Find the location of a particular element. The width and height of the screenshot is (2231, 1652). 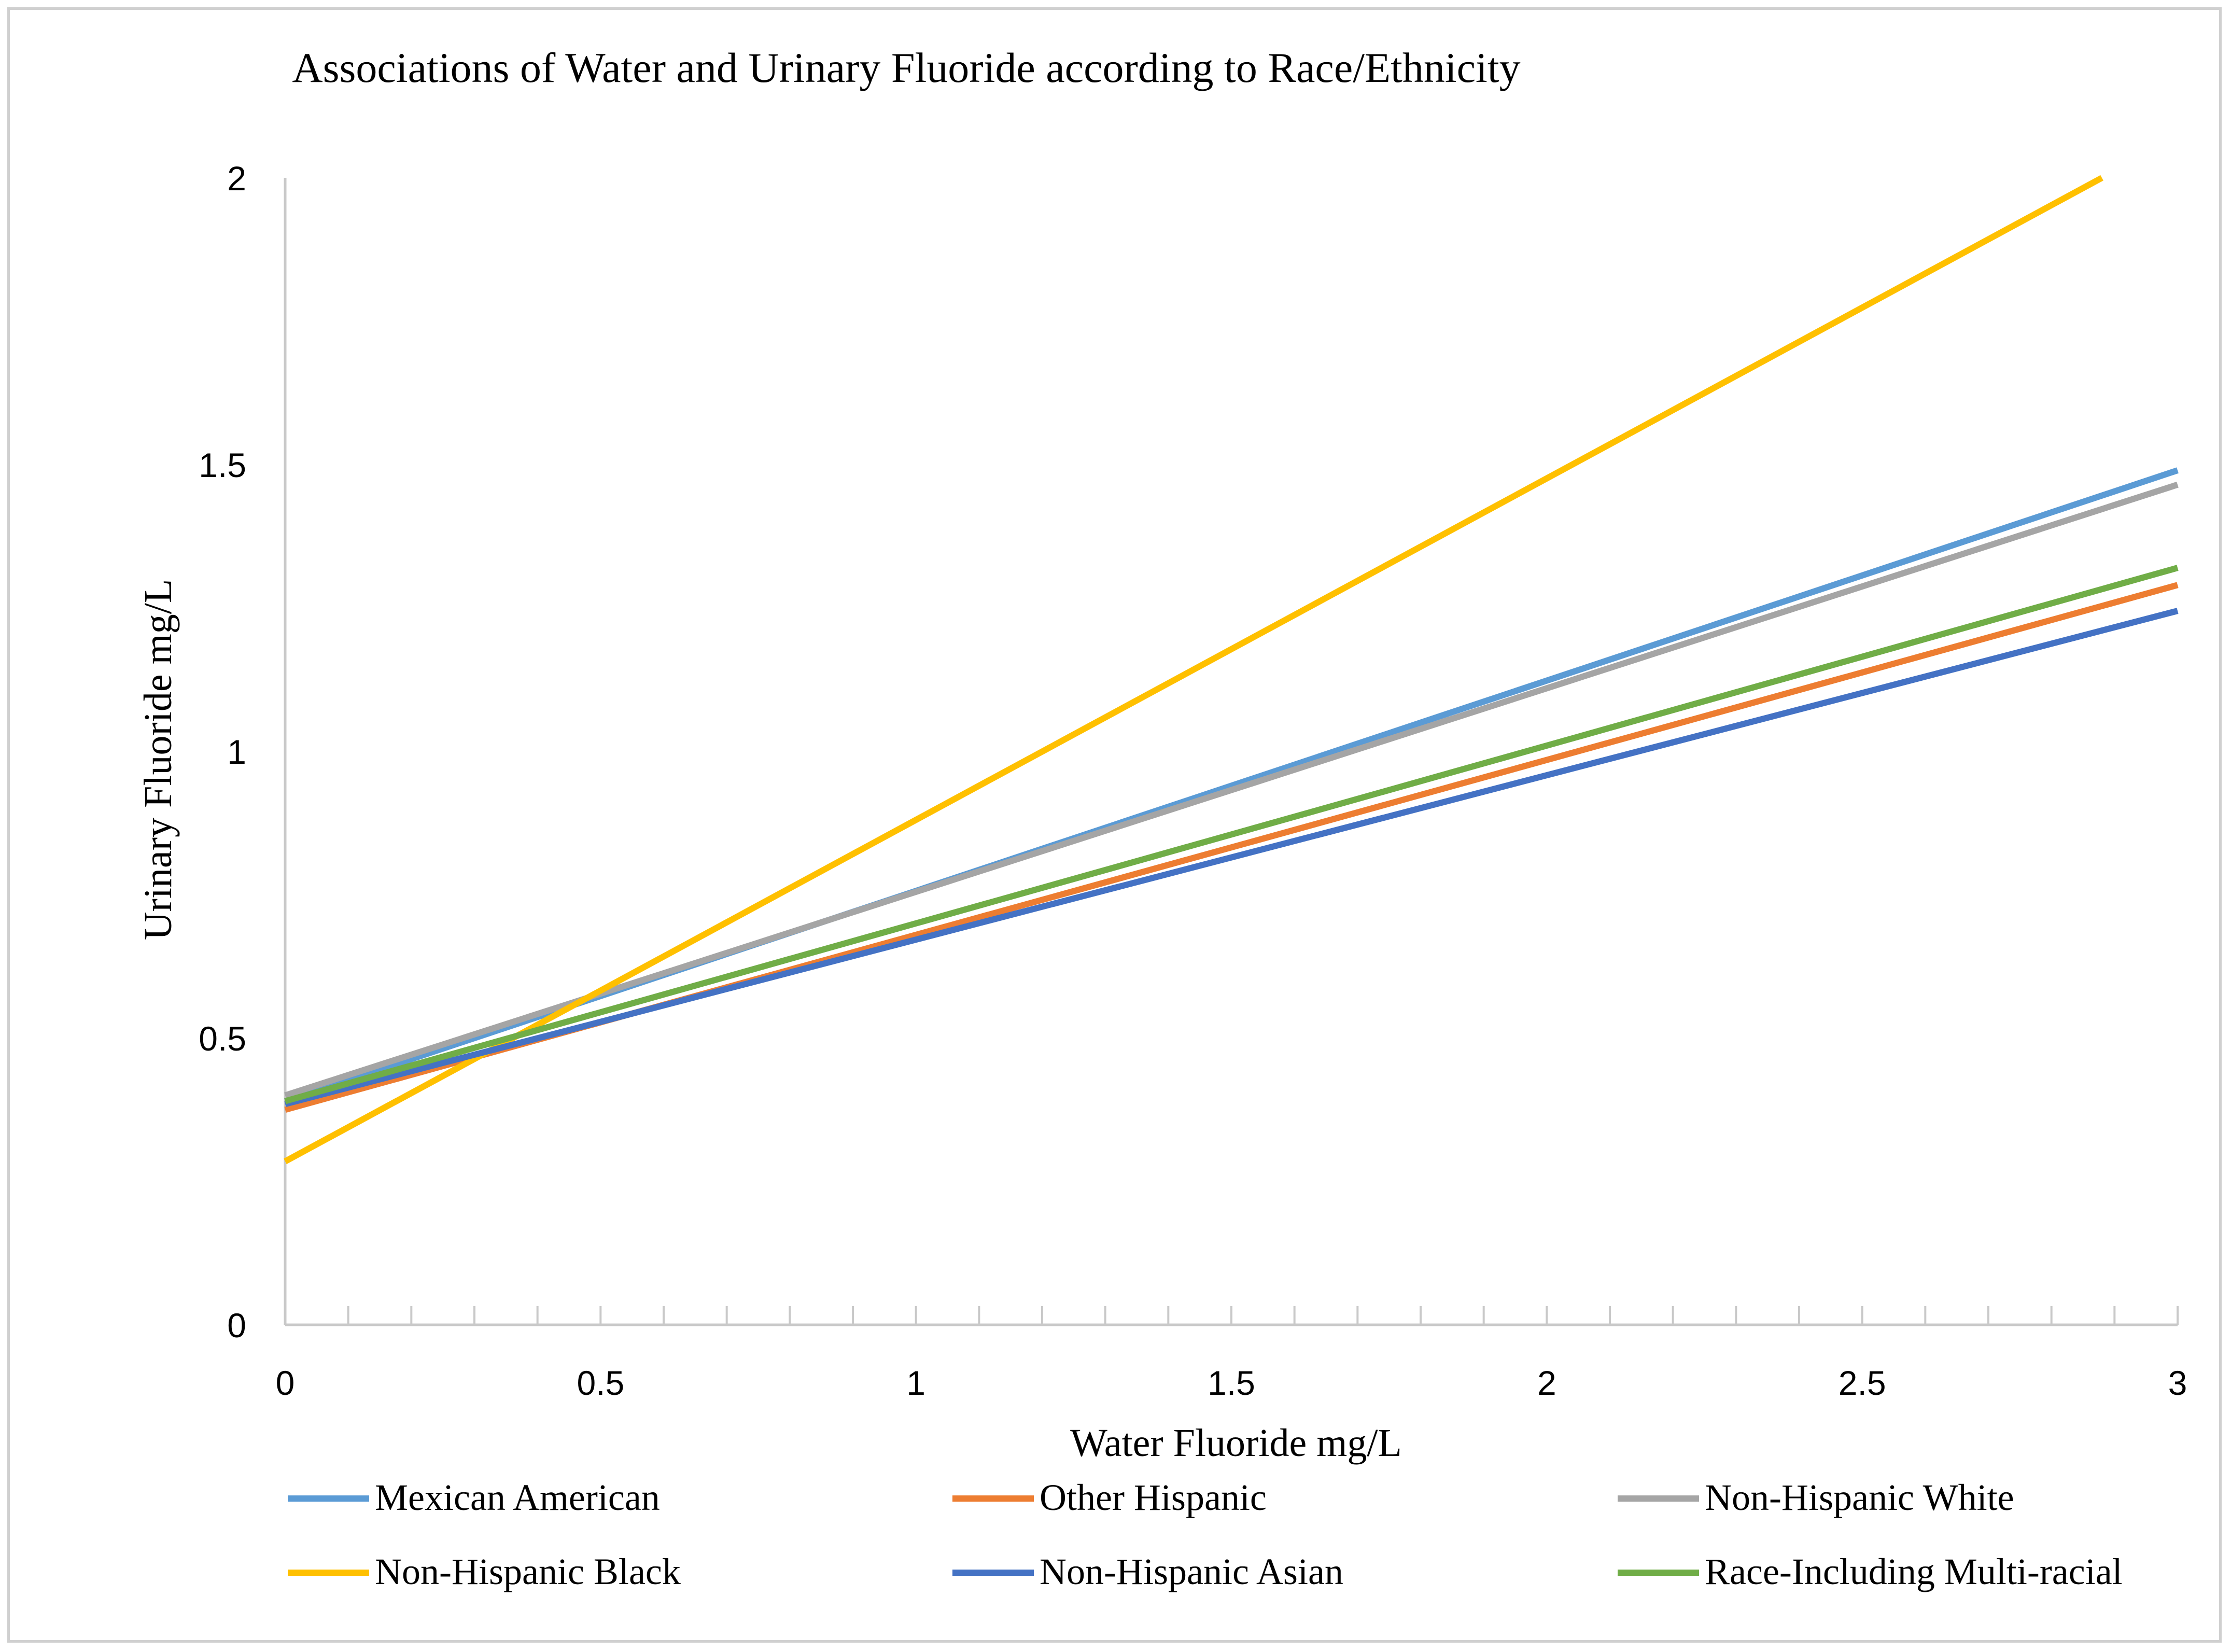

x-tick-label: 1.5 is located at coordinates (1231, 1383).